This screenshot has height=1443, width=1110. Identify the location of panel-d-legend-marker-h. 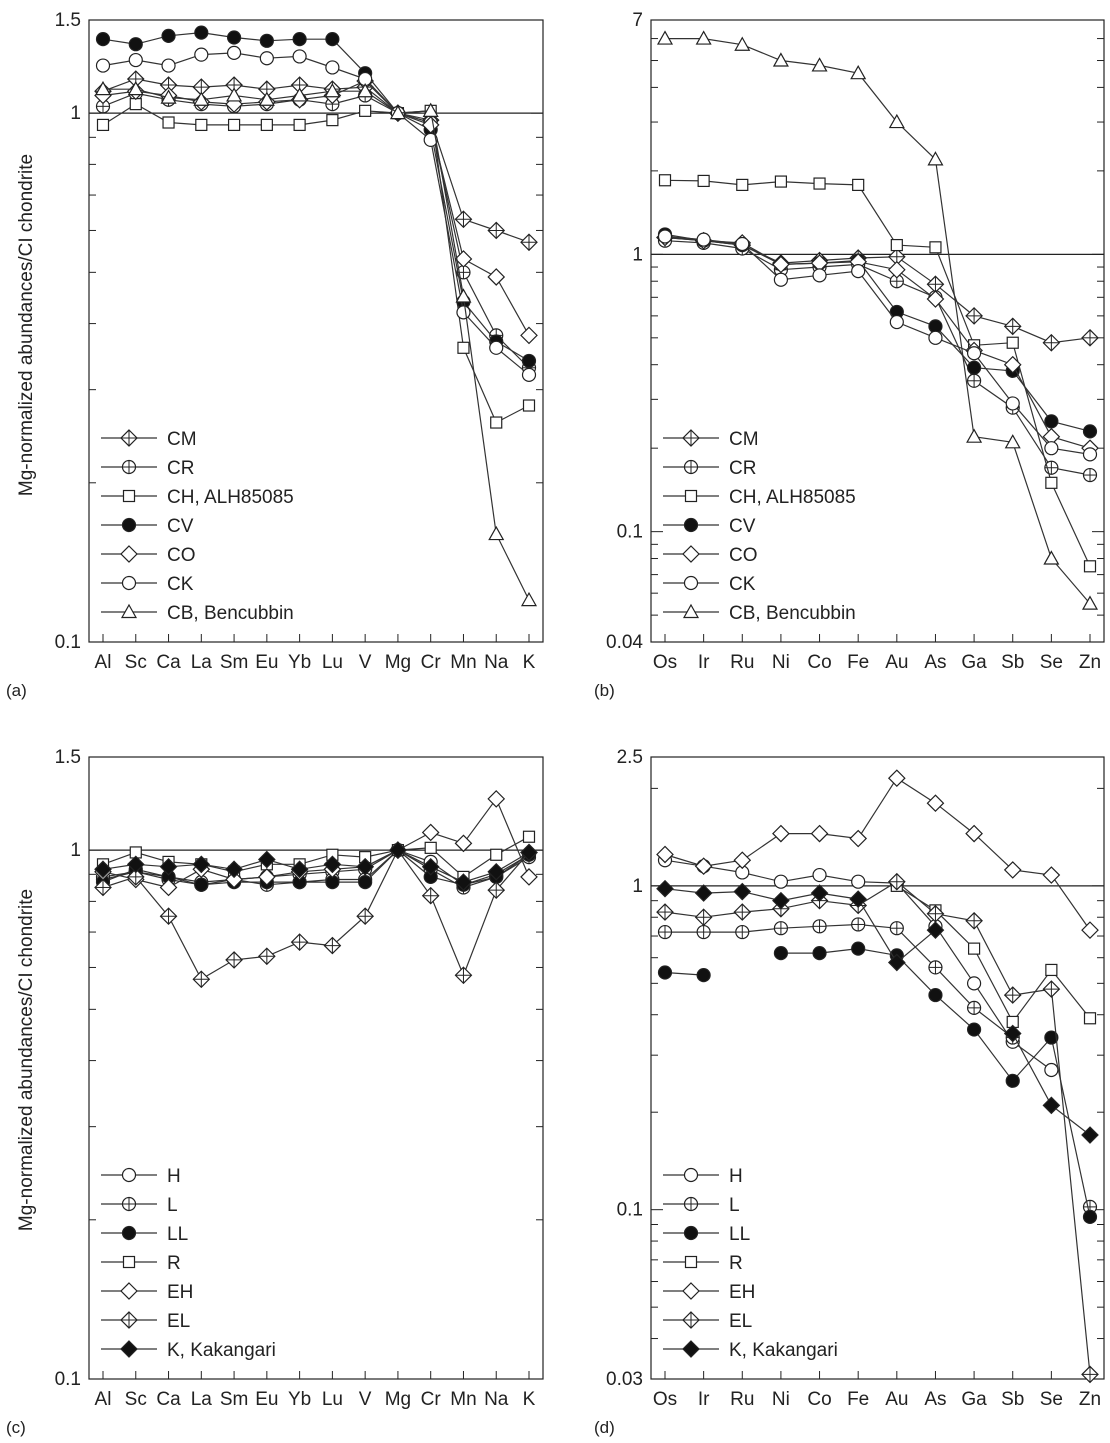
(691, 1175).